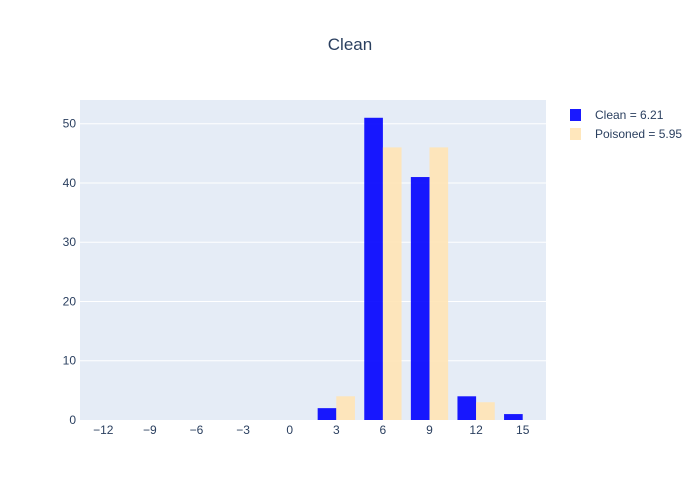  What do you see at coordinates (289, 430) in the screenshot?
I see `x-tick-label: 0` at bounding box center [289, 430].